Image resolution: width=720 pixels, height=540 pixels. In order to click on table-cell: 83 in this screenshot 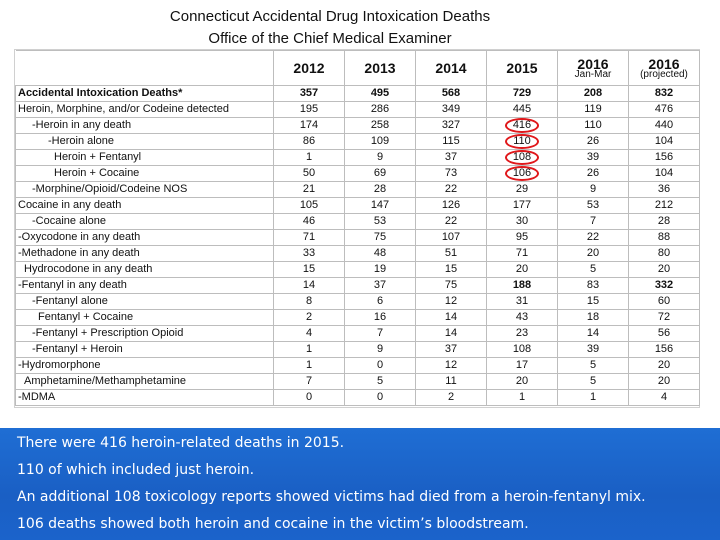, I will do `click(593, 285)`.